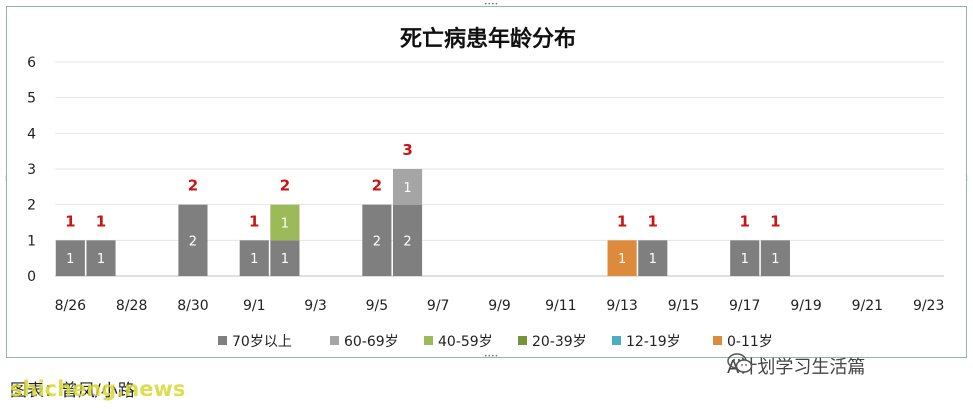 This screenshot has height=409, width=973. Describe the element at coordinates (796, 366) in the screenshot. I see `wechat-account-tag: A计划学习生活篇` at that location.